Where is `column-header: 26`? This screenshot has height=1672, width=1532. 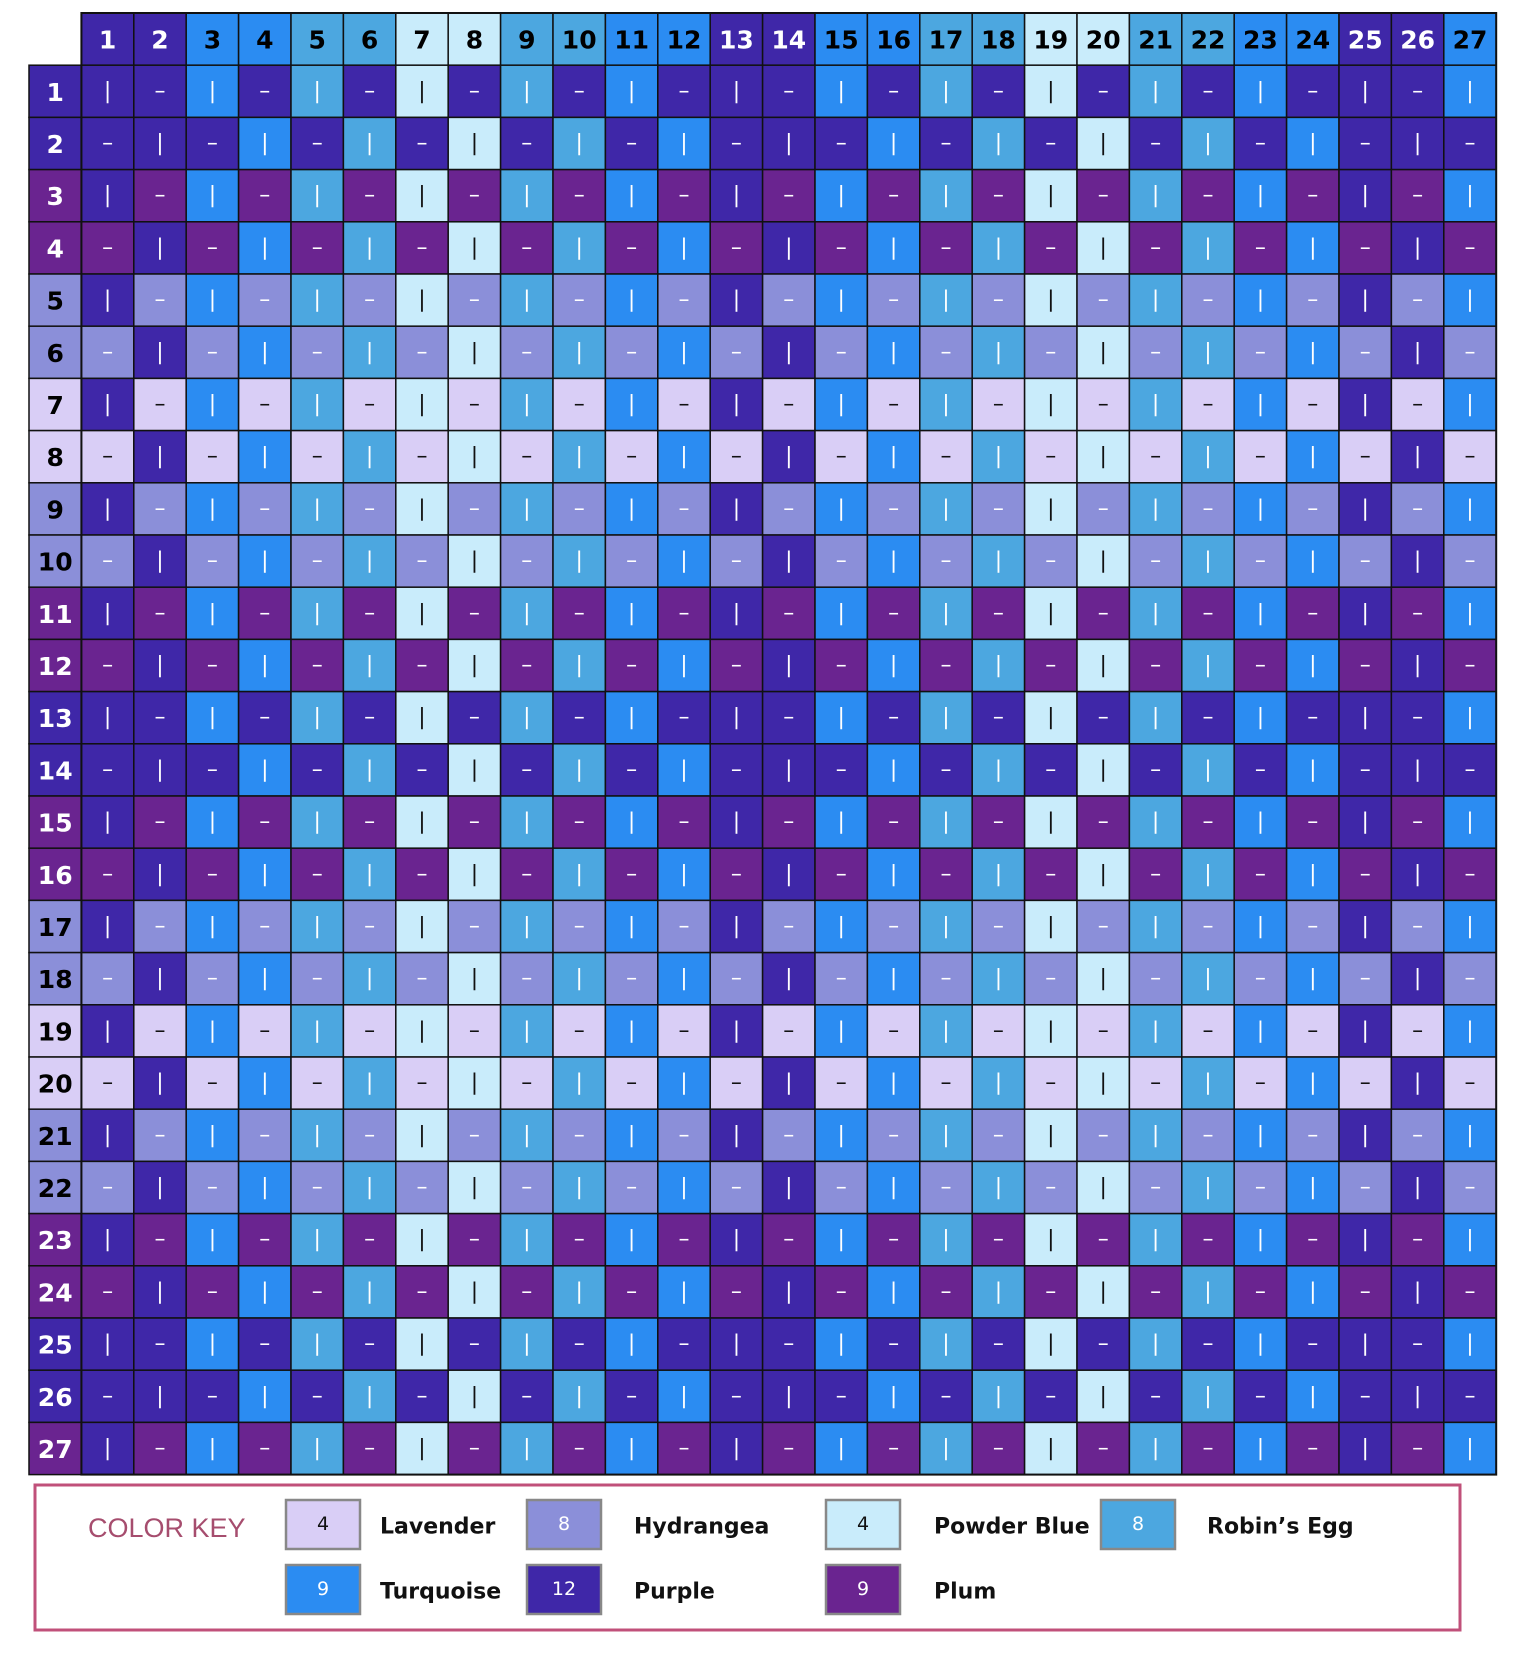 column-header: 26 is located at coordinates (1417, 40).